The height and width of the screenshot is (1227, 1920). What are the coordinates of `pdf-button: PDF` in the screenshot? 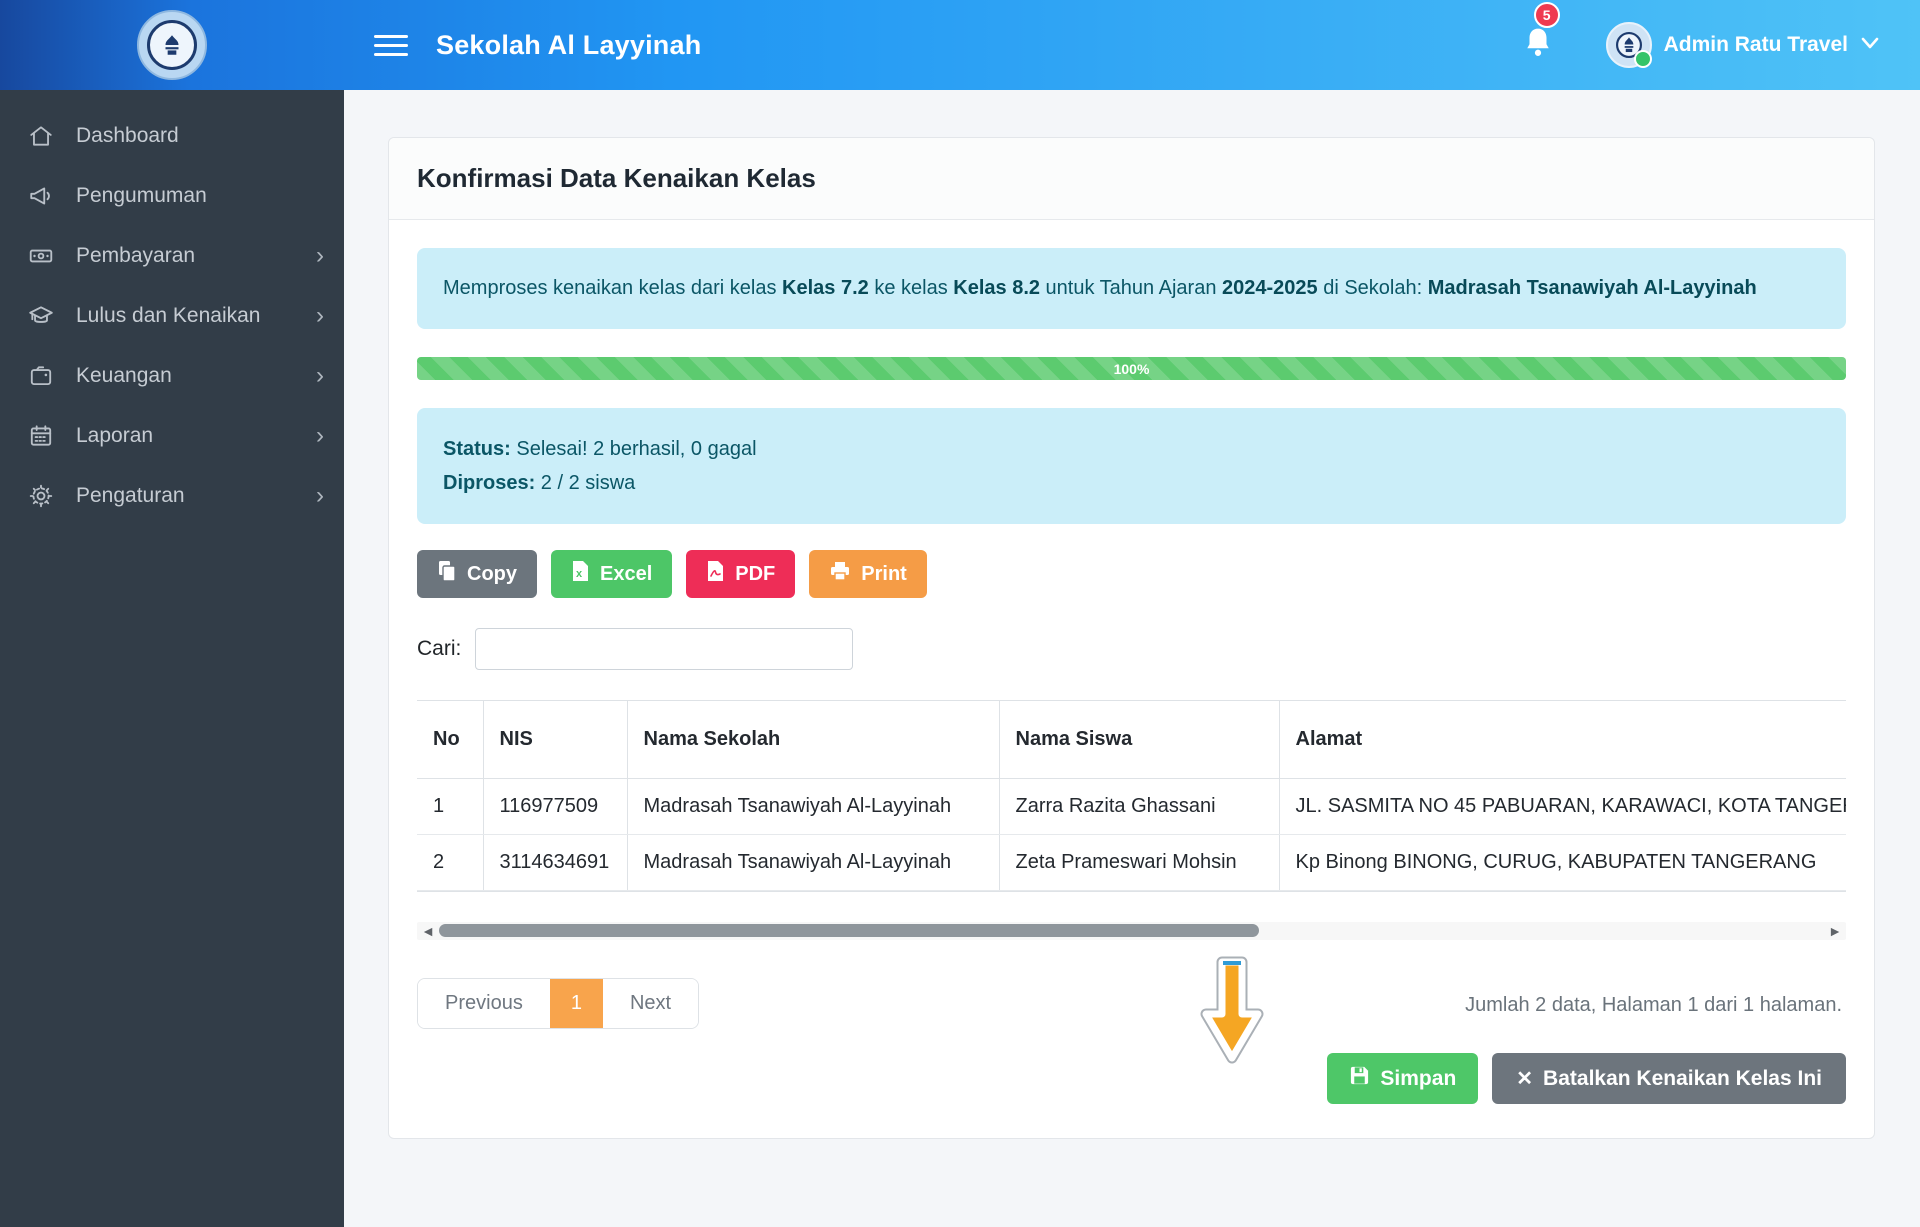 It's located at (741, 574).